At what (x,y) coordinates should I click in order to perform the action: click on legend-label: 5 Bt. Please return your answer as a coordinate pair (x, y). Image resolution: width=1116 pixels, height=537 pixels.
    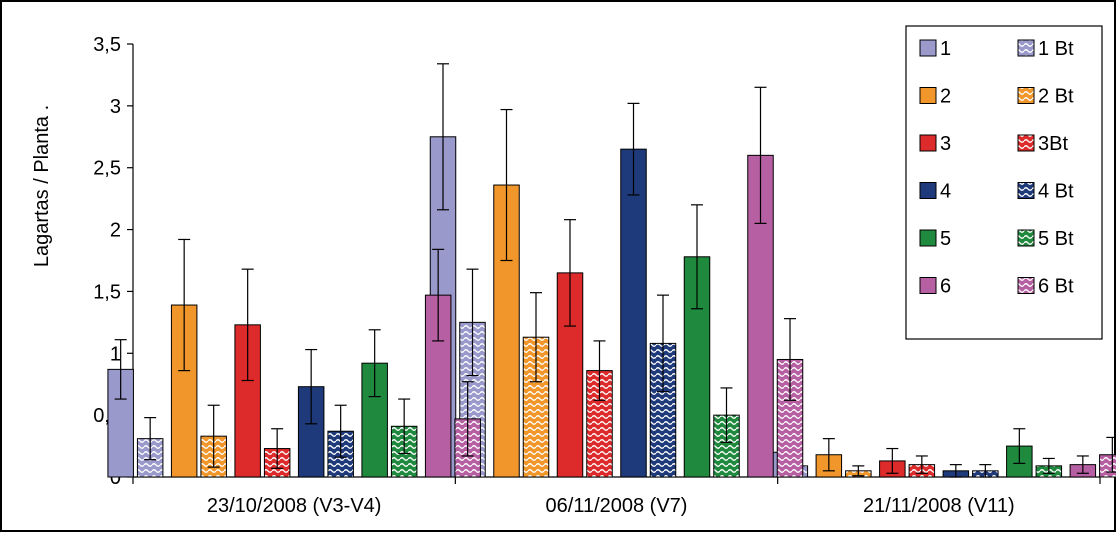
    Looking at the image, I should click on (1056, 239).